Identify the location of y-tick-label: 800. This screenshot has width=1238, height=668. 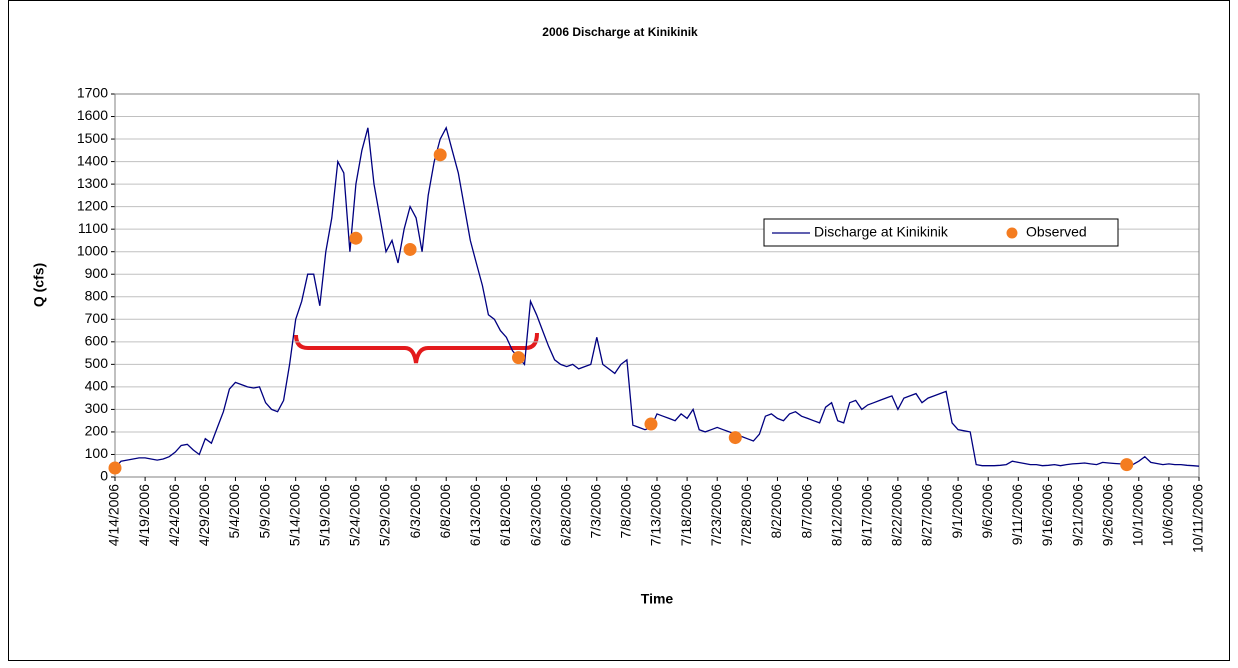
(97, 295).